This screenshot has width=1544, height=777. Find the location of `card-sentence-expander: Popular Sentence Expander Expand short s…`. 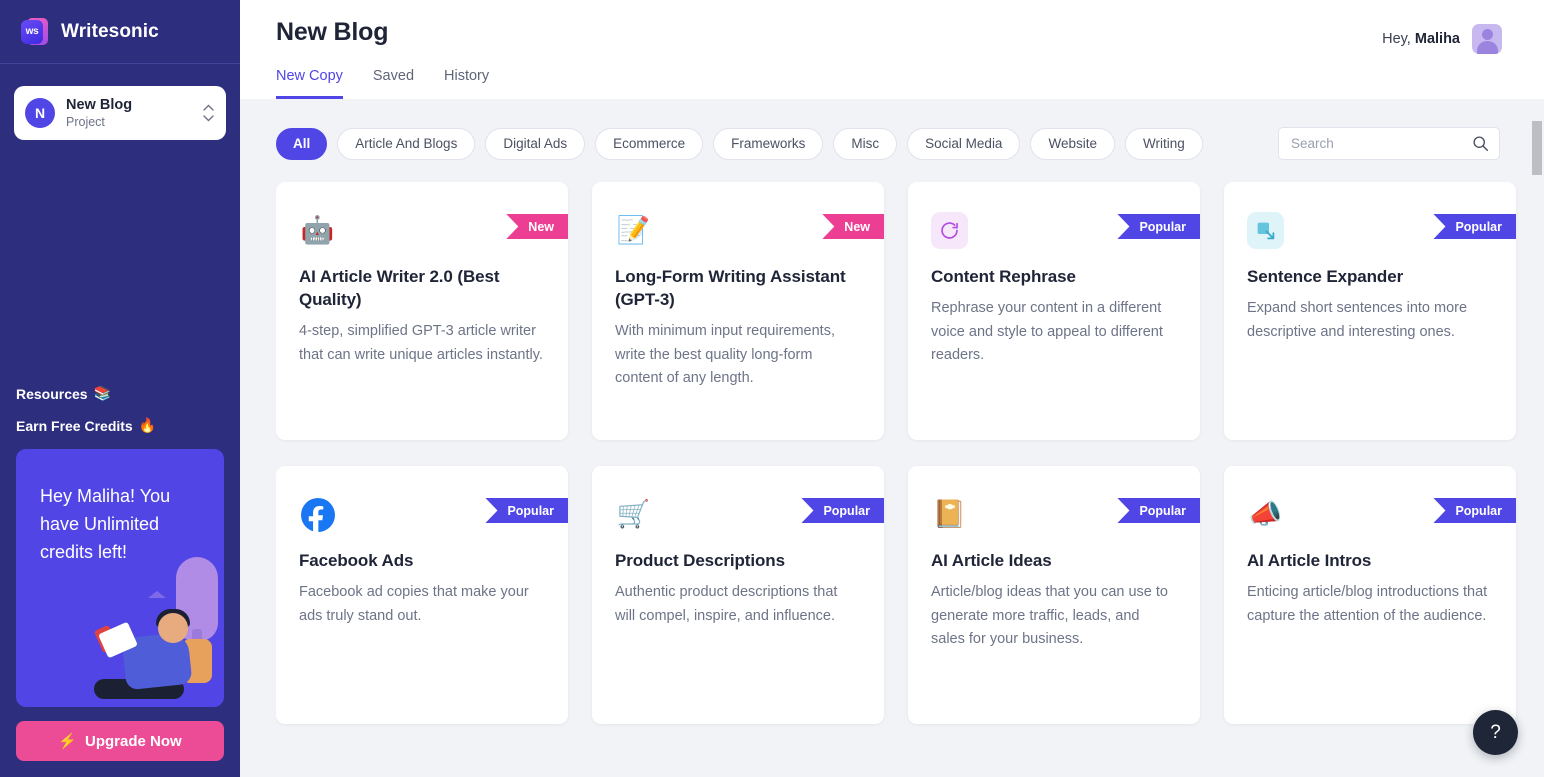

card-sentence-expander: Popular Sentence Expander Expand short s… is located at coordinates (1370, 311).